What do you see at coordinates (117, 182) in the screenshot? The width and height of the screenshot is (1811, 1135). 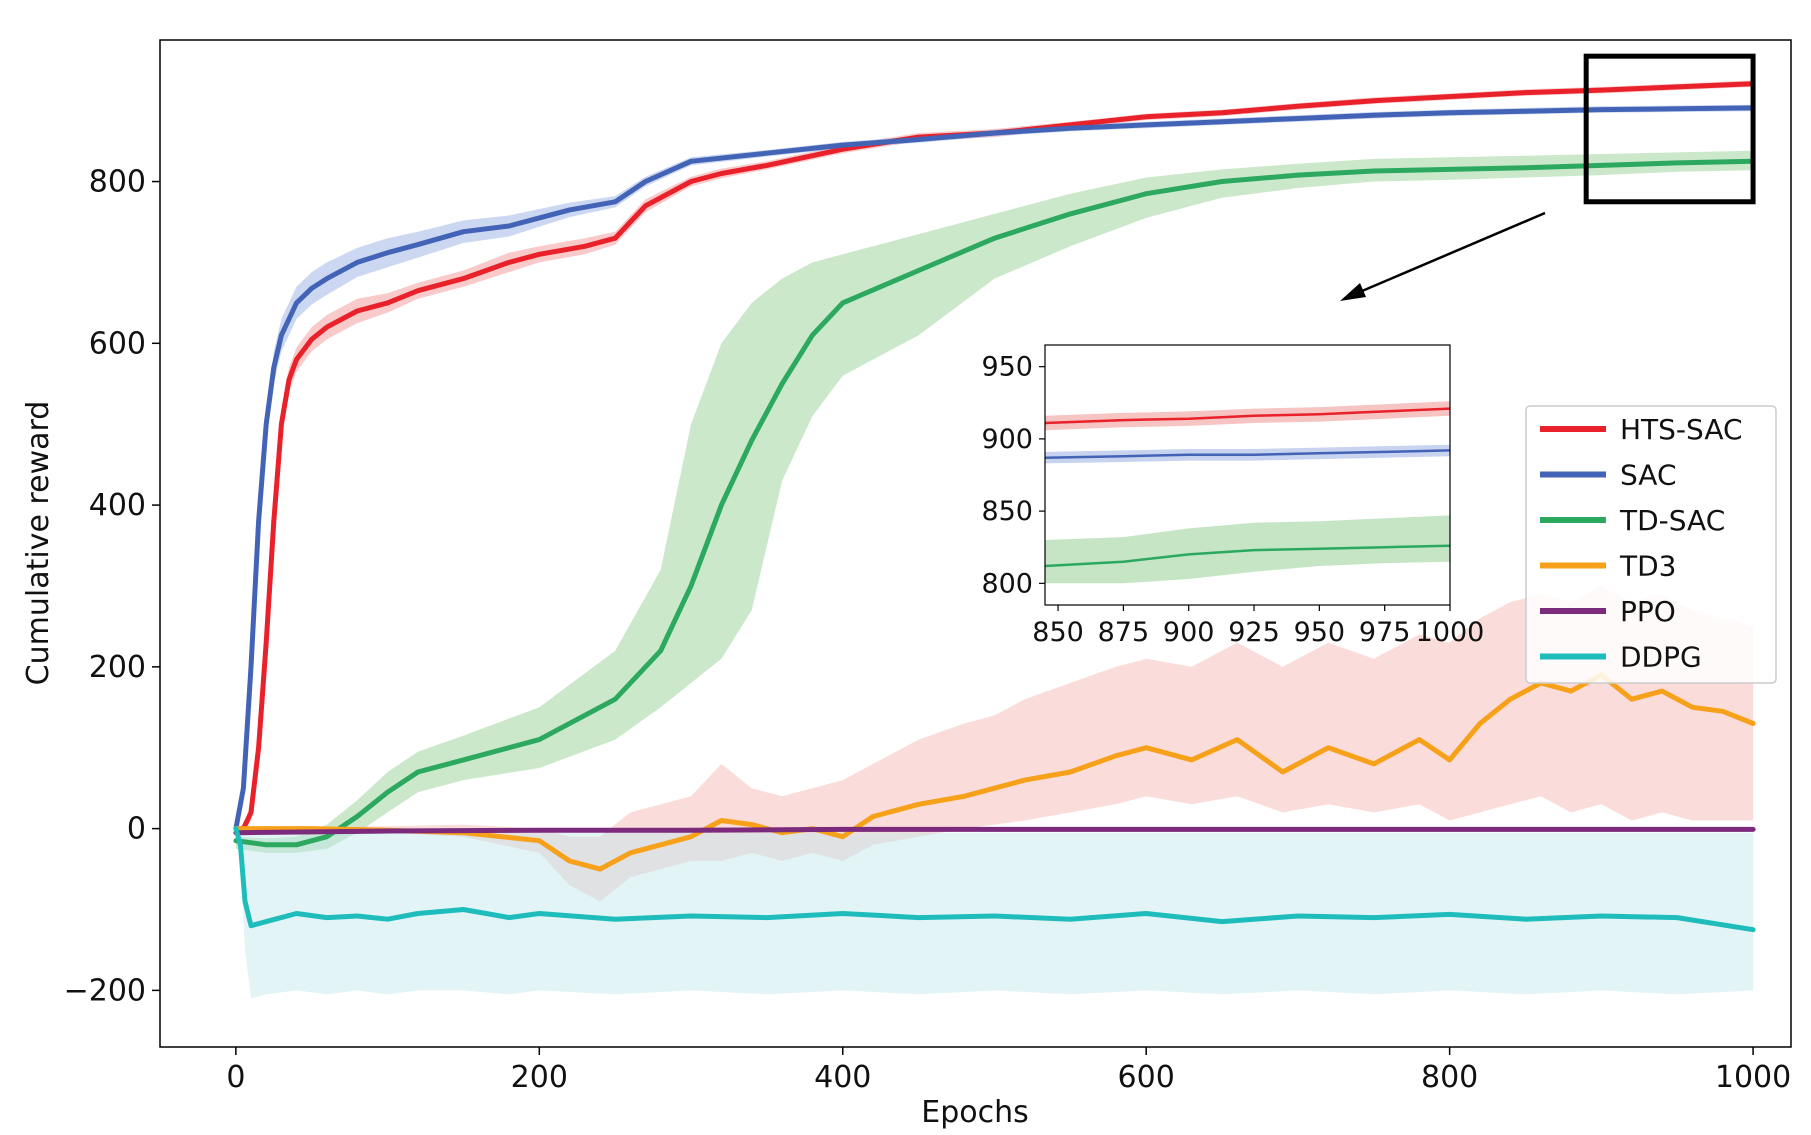 I see `y-tick-label: 800` at bounding box center [117, 182].